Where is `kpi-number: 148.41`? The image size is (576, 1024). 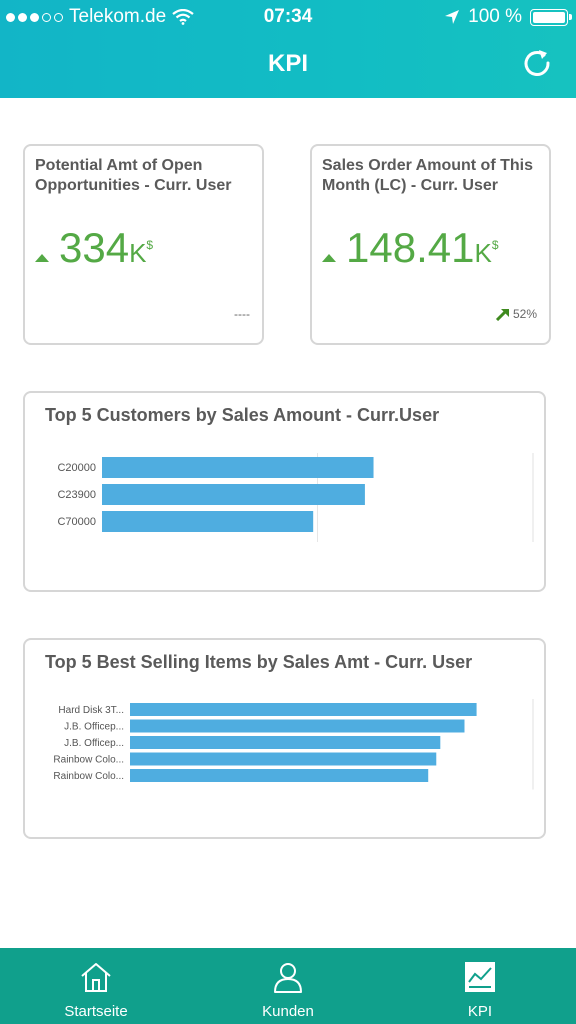 kpi-number: 148.41 is located at coordinates (410, 247).